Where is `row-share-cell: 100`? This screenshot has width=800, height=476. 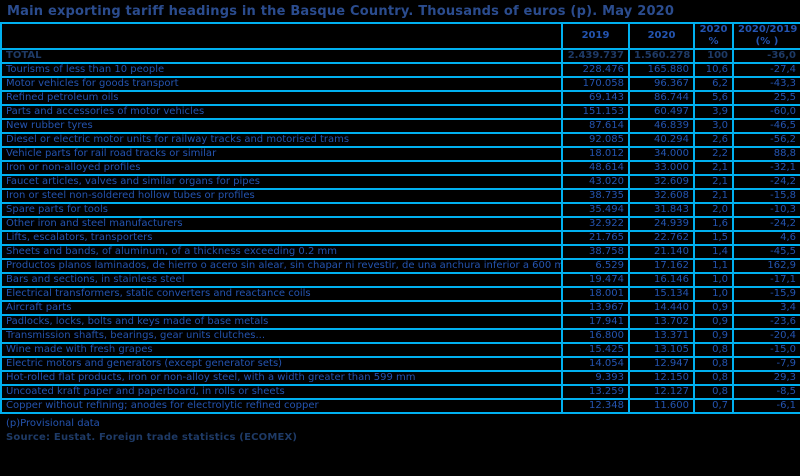 row-share-cell: 100 is located at coordinates (713, 56).